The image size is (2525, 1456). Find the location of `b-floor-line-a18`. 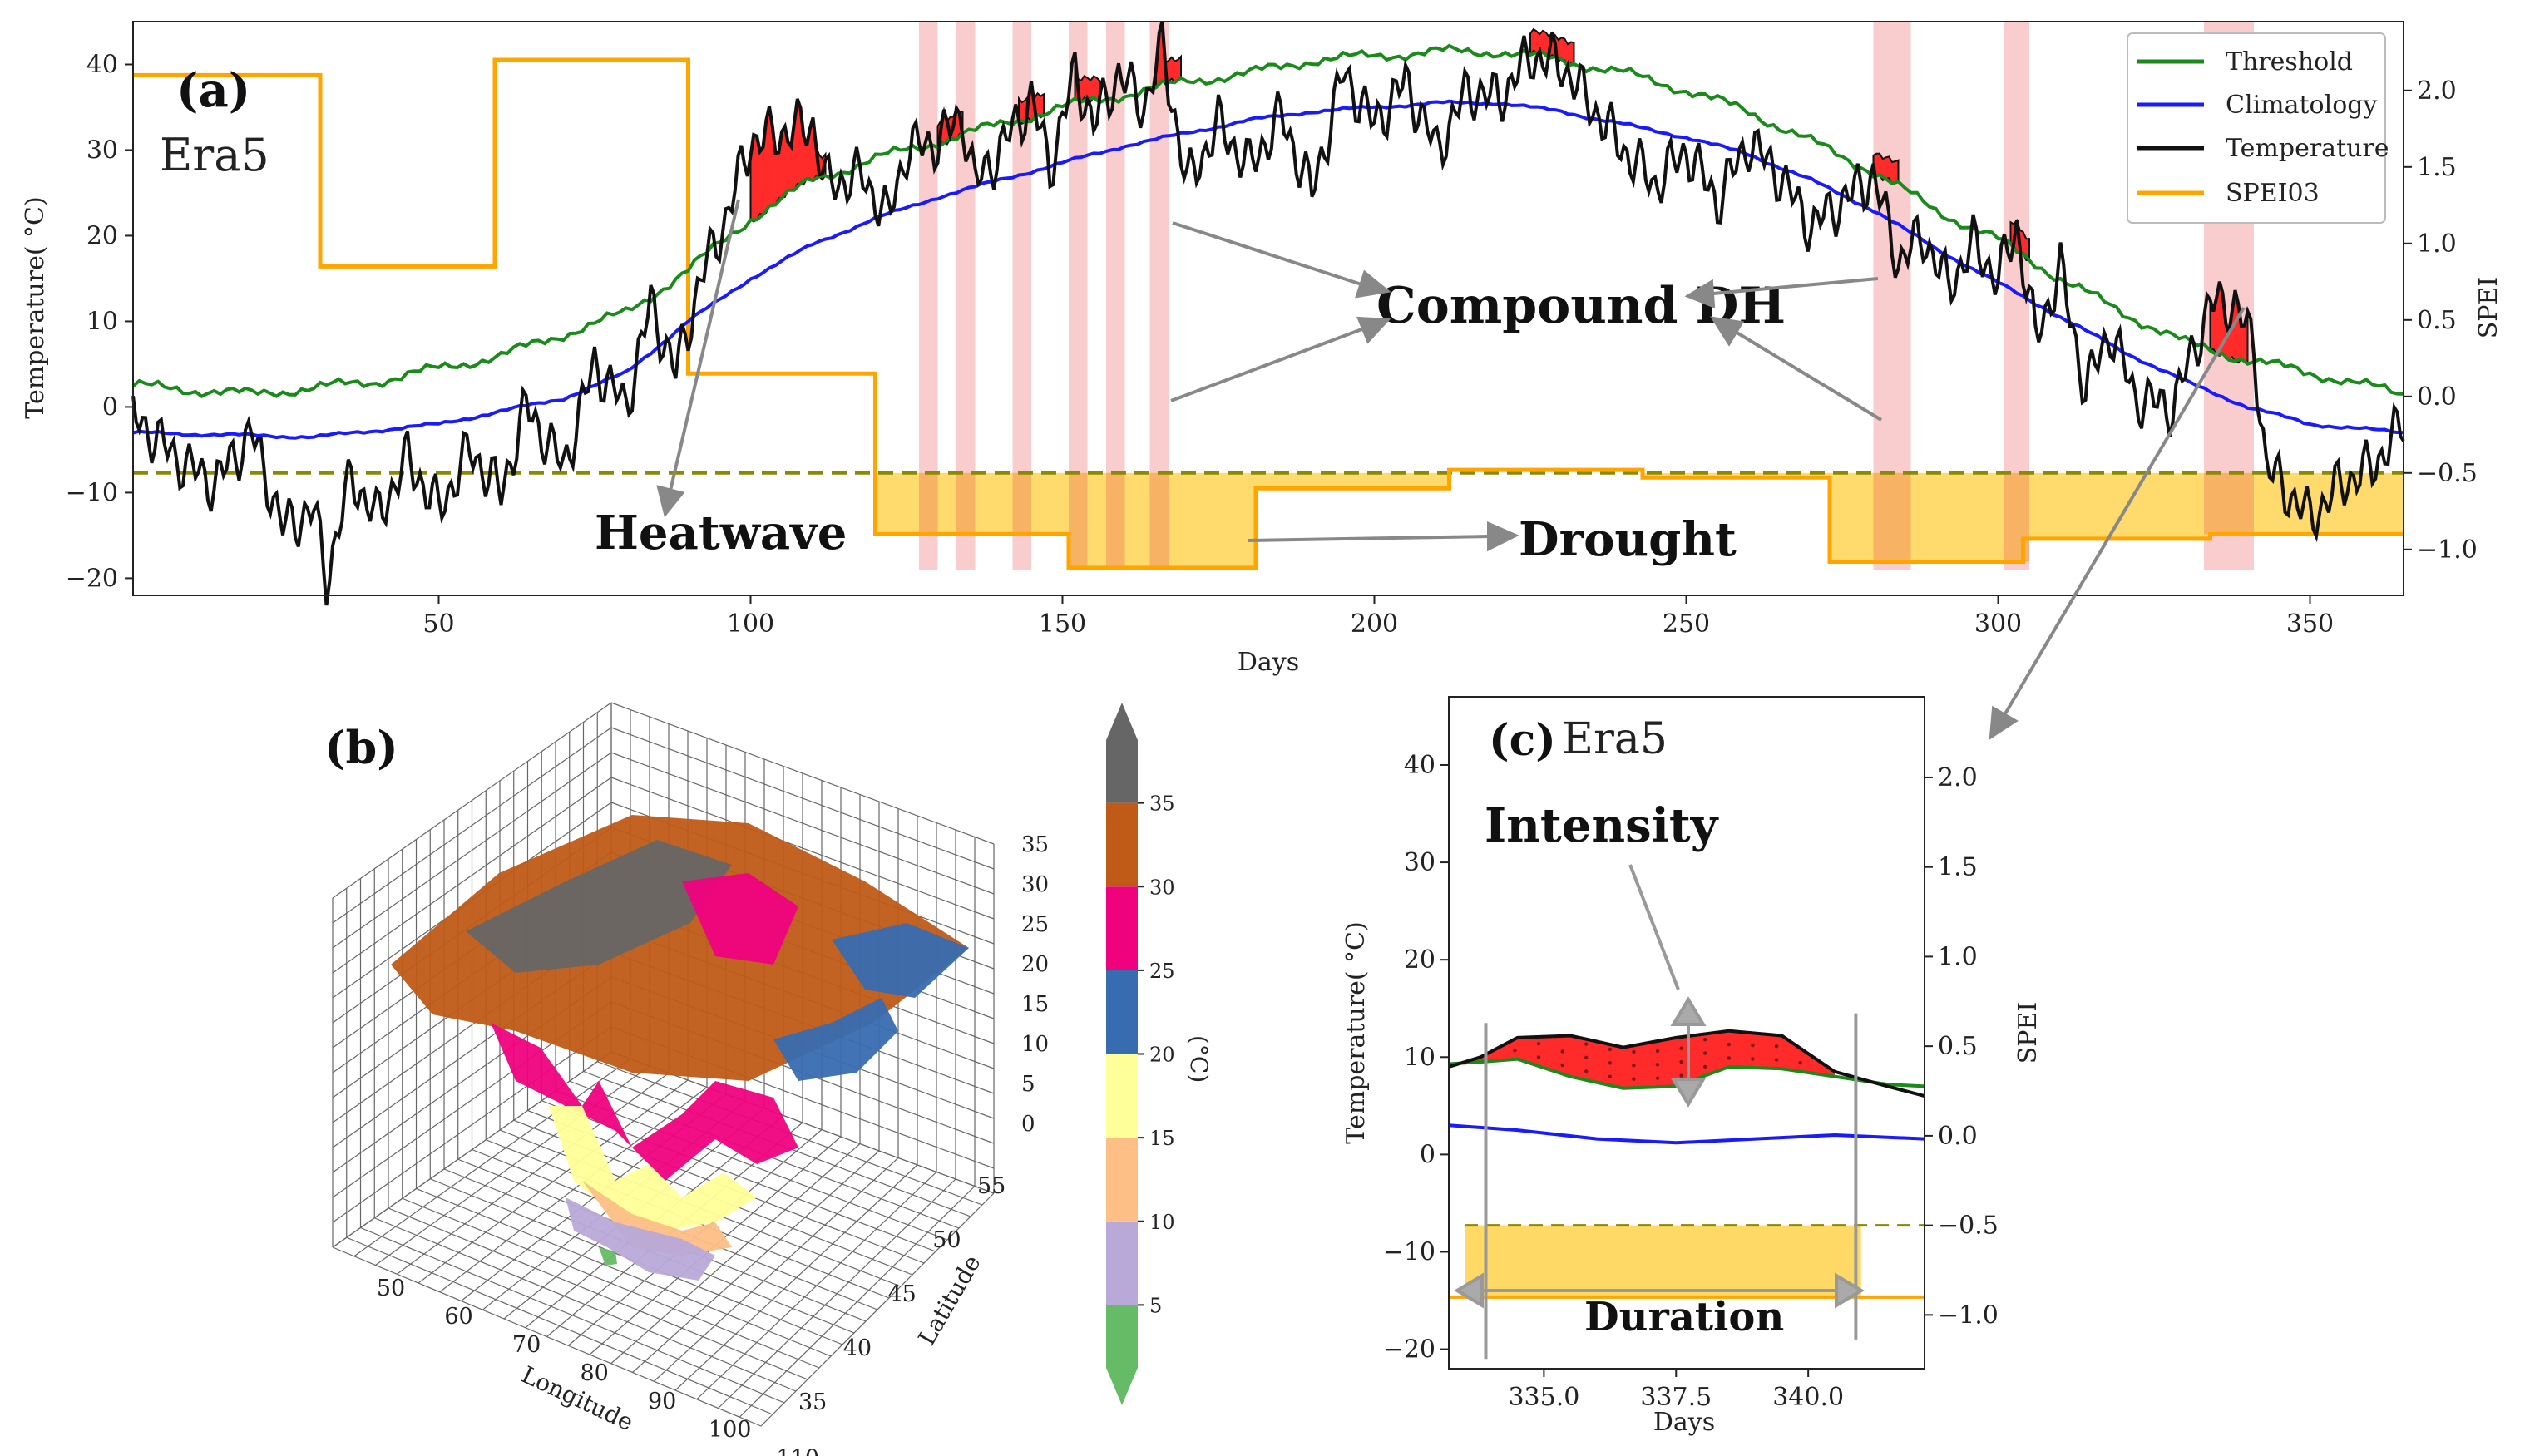

b-floor-line-a18 is located at coordinates (837, 1293).